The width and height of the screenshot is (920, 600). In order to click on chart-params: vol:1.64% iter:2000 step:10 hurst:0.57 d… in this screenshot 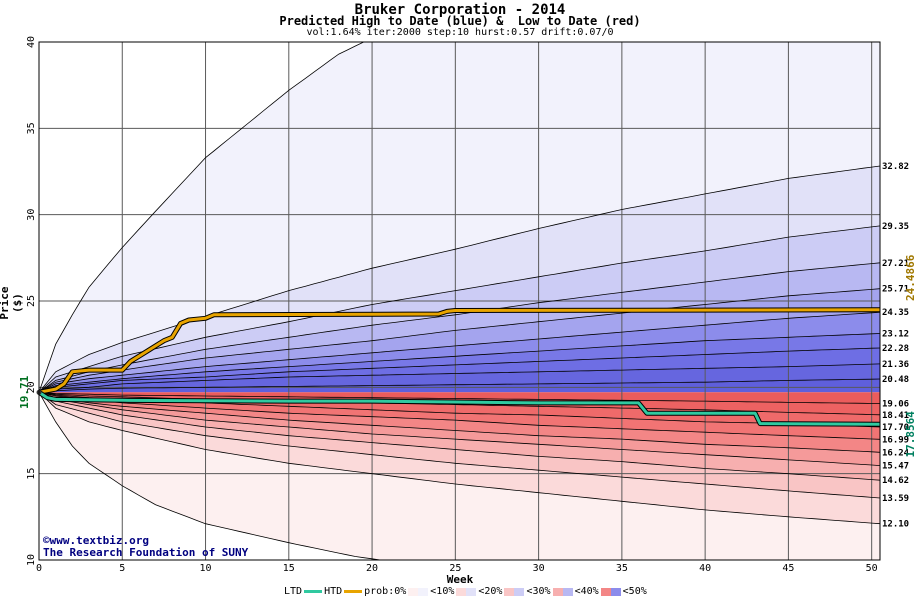, I will do `click(460, 32)`.